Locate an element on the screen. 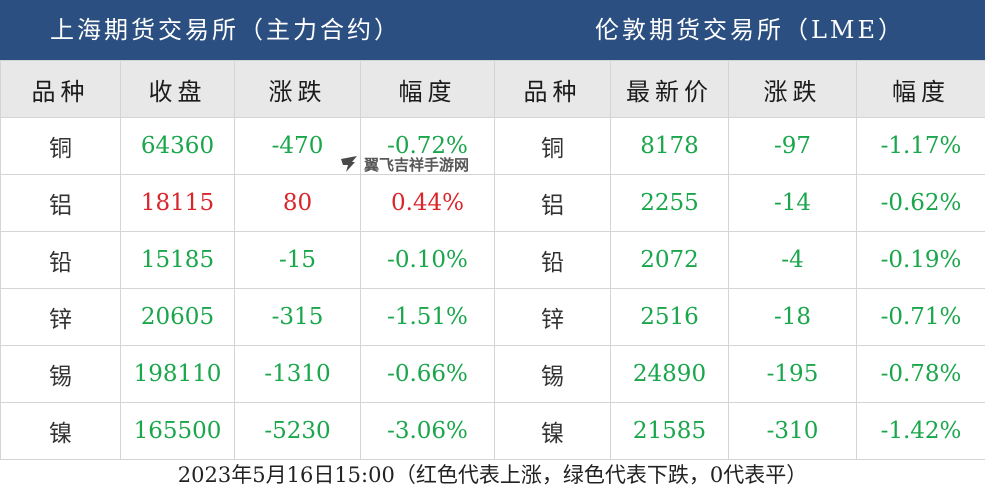 The height and width of the screenshot is (502, 985). shfe-pct: -3.06% is located at coordinates (427, 431).